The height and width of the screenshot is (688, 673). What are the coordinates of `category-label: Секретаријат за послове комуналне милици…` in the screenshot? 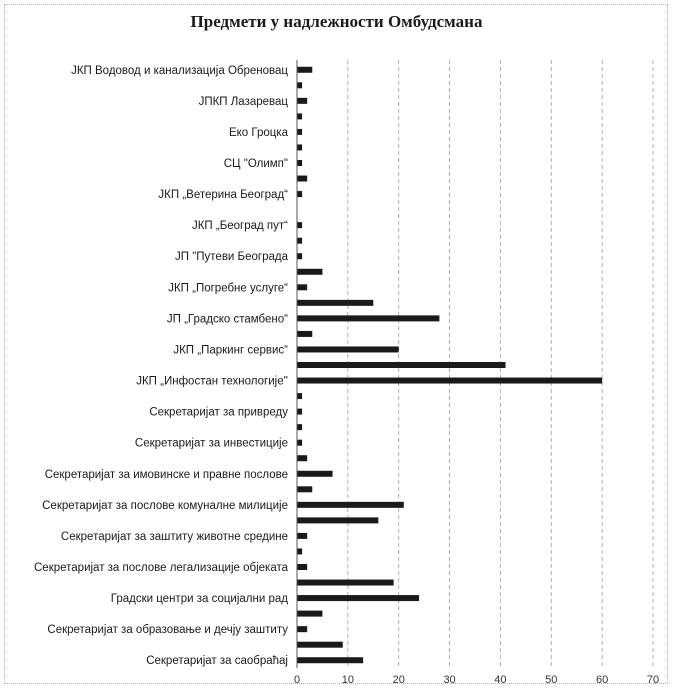 It's located at (165, 506).